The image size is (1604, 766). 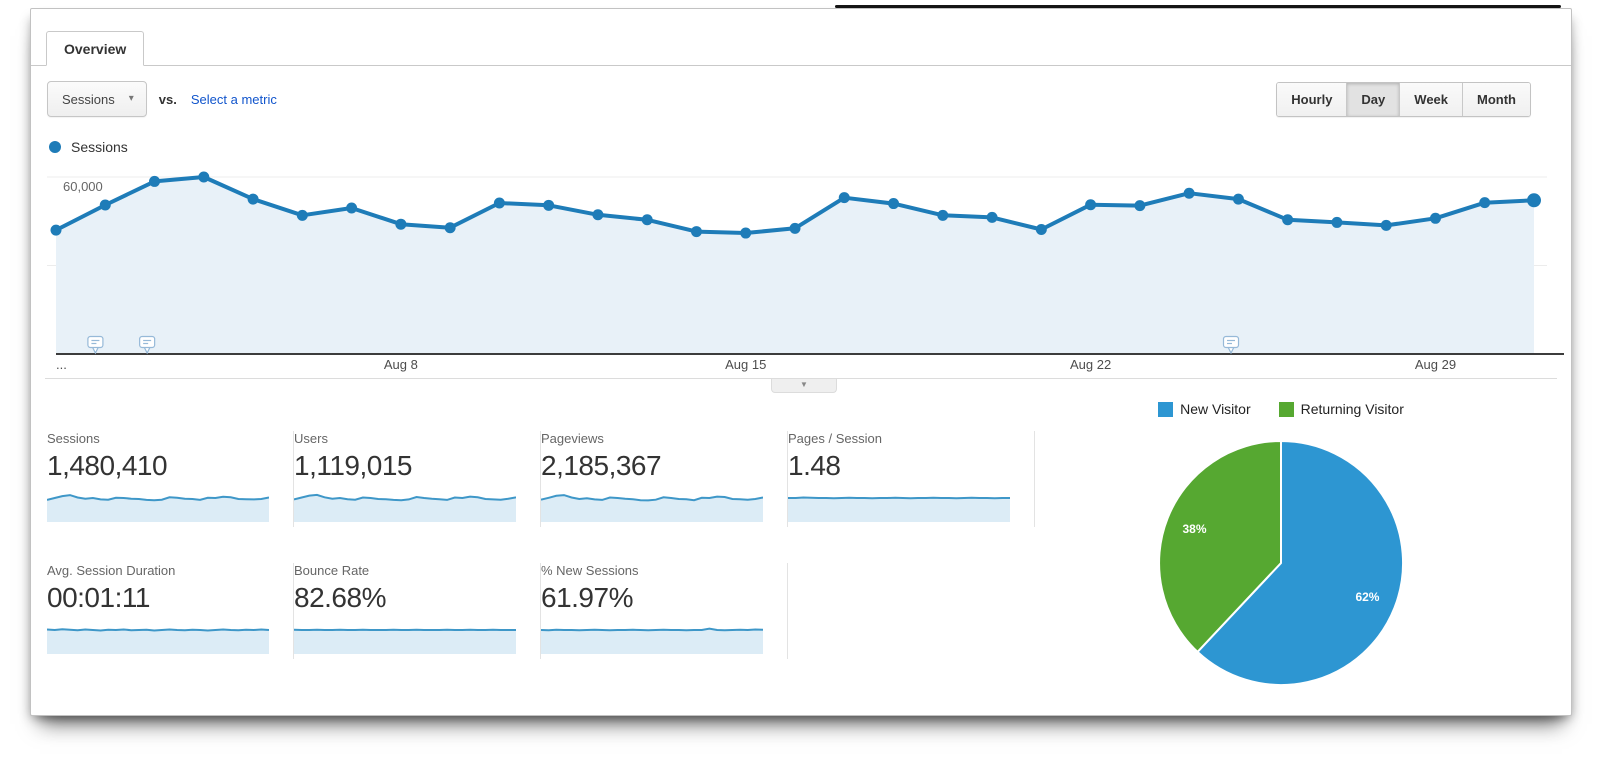 What do you see at coordinates (1373, 99) in the screenshot?
I see `granularity-day-button: Day` at bounding box center [1373, 99].